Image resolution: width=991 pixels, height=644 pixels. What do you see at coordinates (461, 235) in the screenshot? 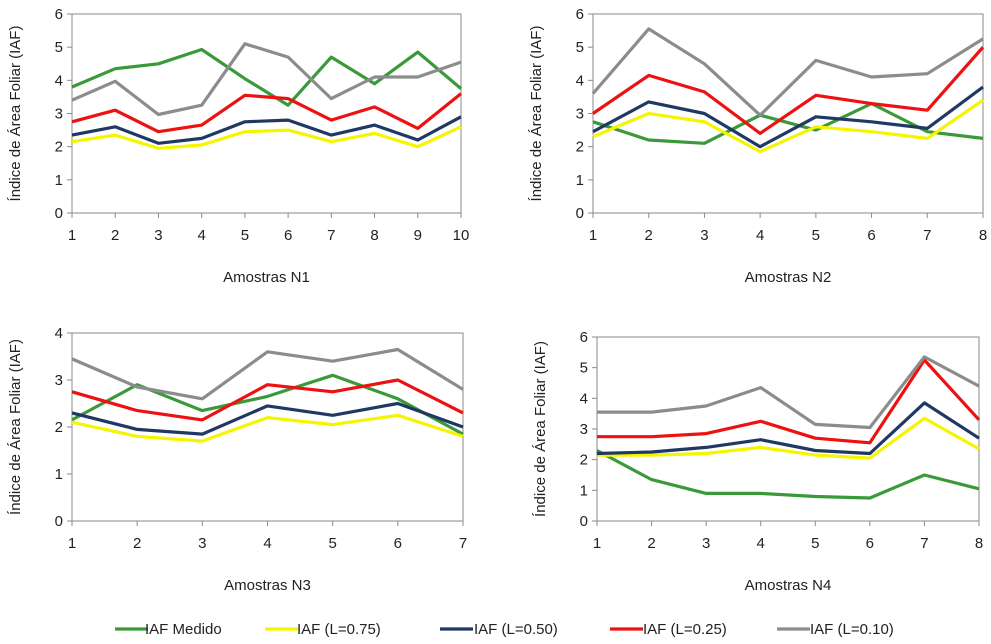
I see `x-tick-label: 10` at bounding box center [461, 235].